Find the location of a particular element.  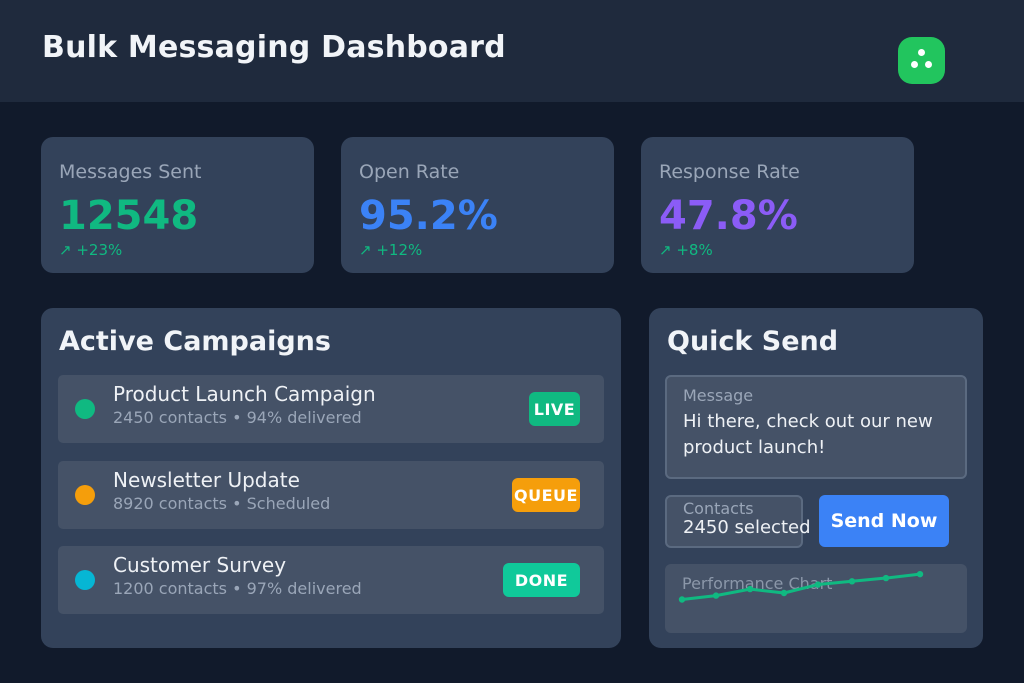

chart-series-line is located at coordinates (801, 586).